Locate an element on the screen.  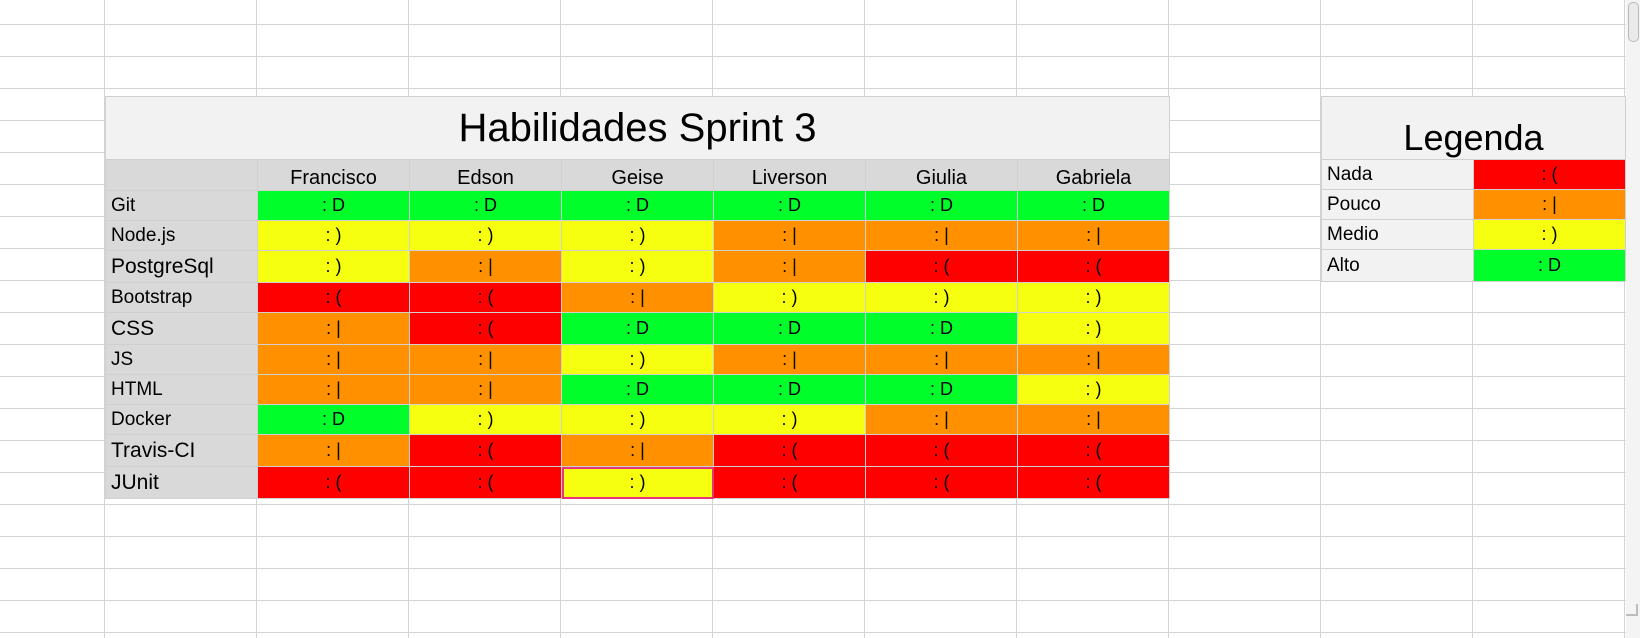
skill-label: CSS is located at coordinates (181, 328).